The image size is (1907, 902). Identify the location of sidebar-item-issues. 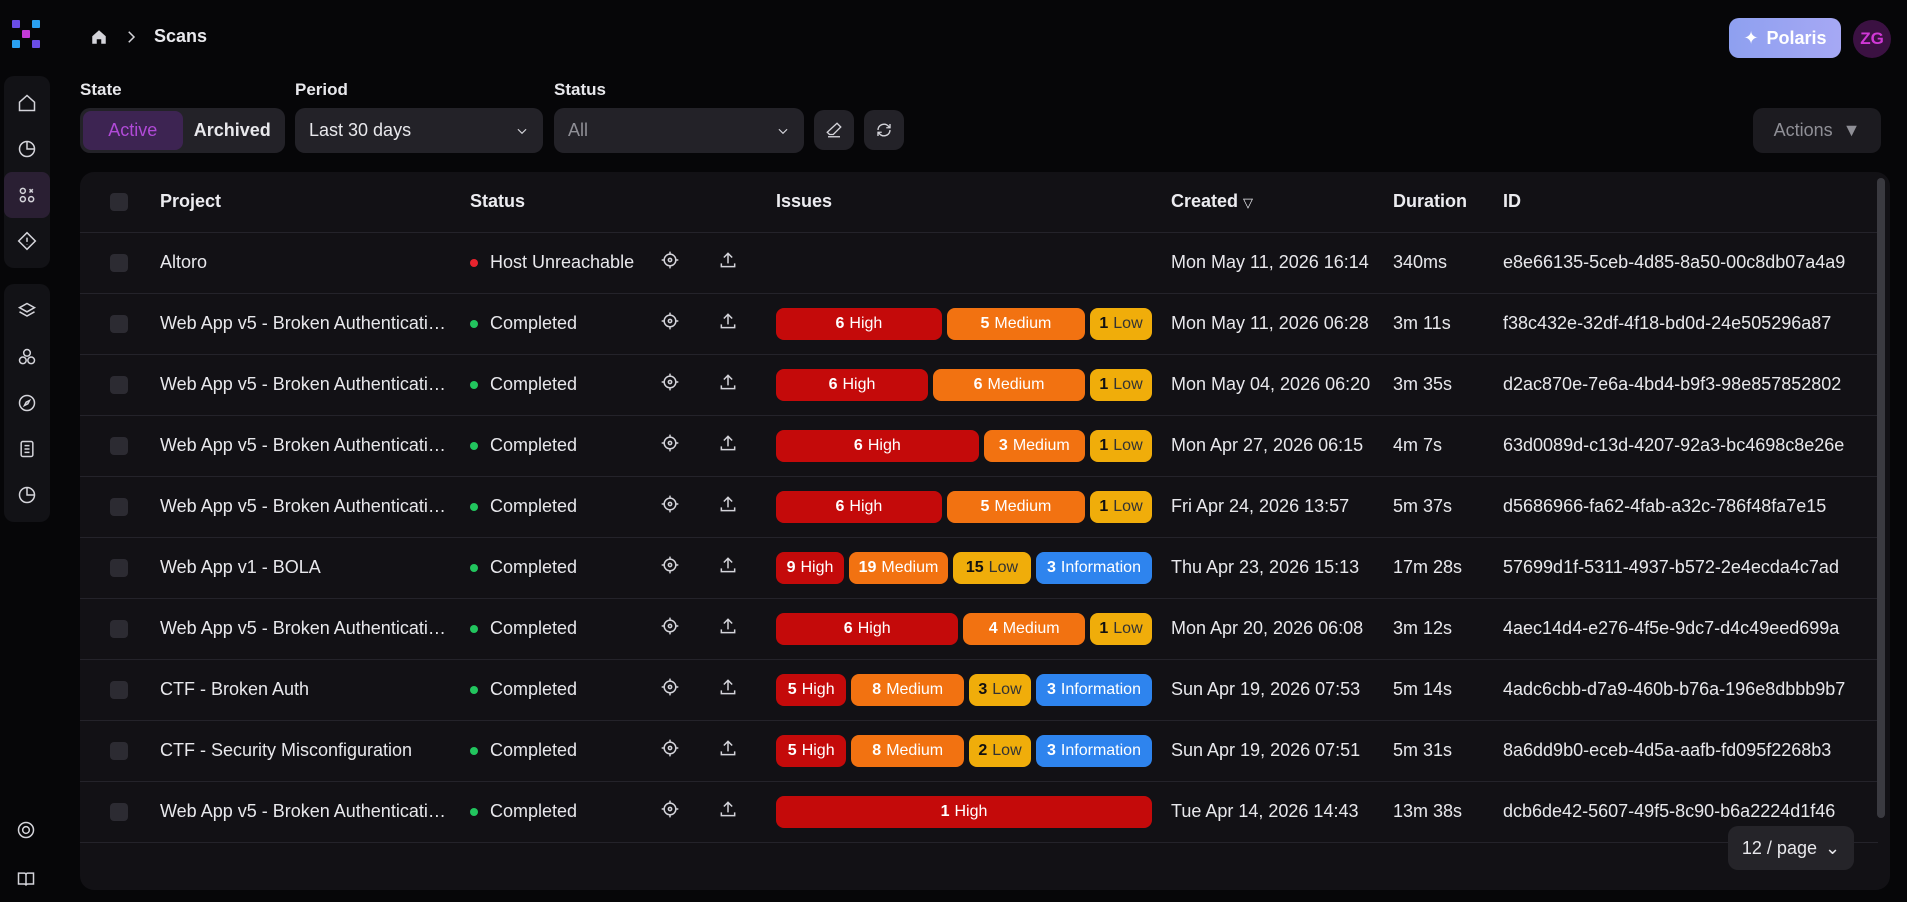
(27, 241).